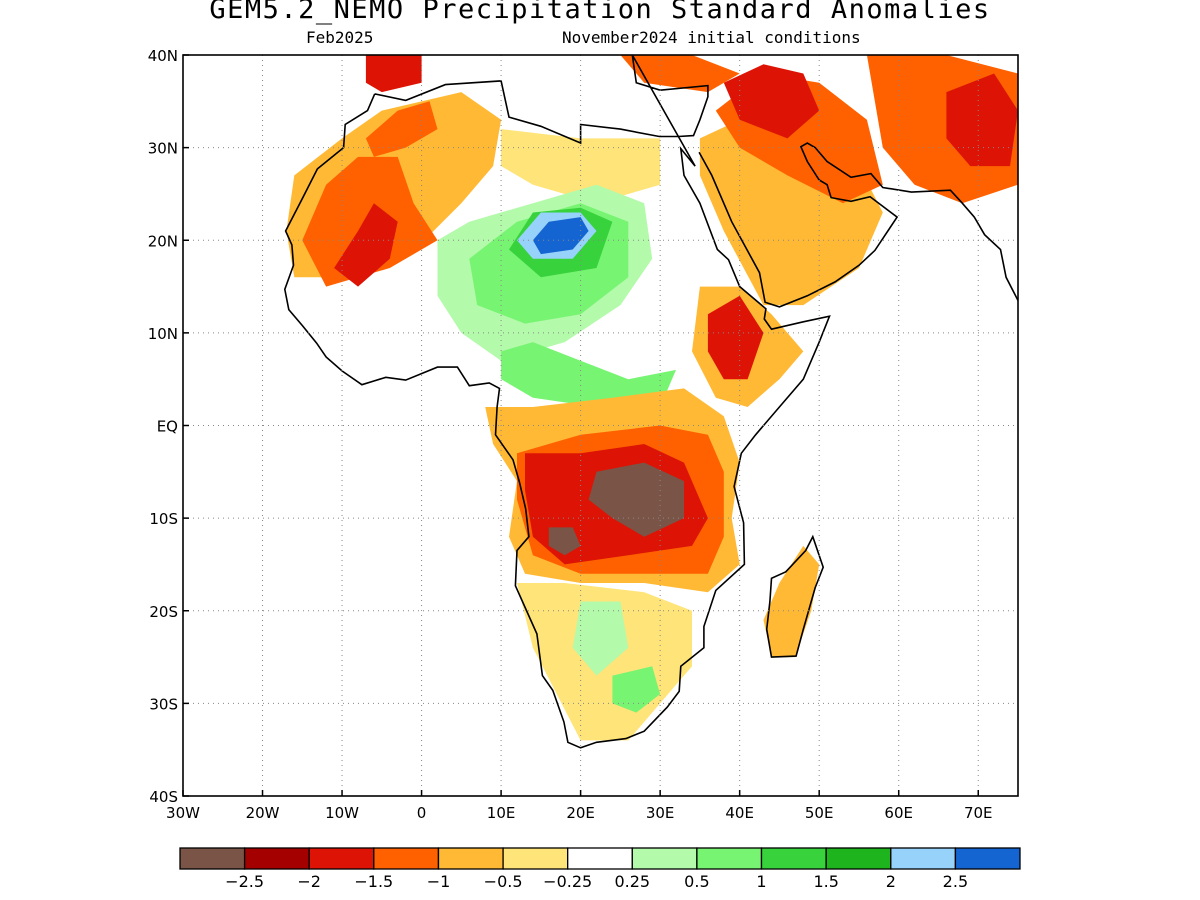  Describe the element at coordinates (898, 813) in the screenshot. I see `lon-tick-label: 60E` at that location.